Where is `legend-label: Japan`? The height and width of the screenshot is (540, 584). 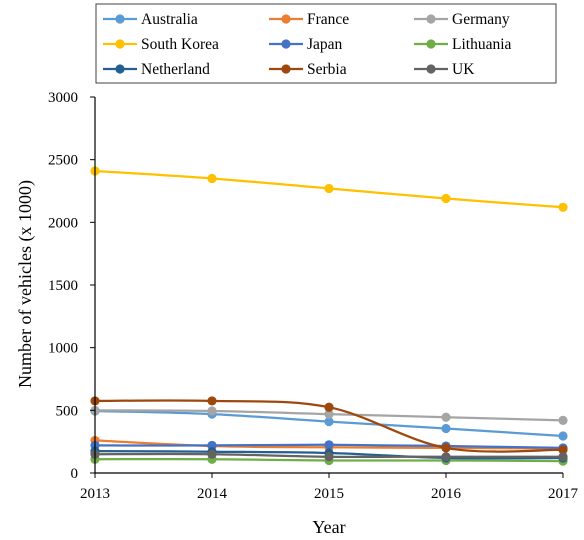
legend-label: Japan is located at coordinates (325, 44).